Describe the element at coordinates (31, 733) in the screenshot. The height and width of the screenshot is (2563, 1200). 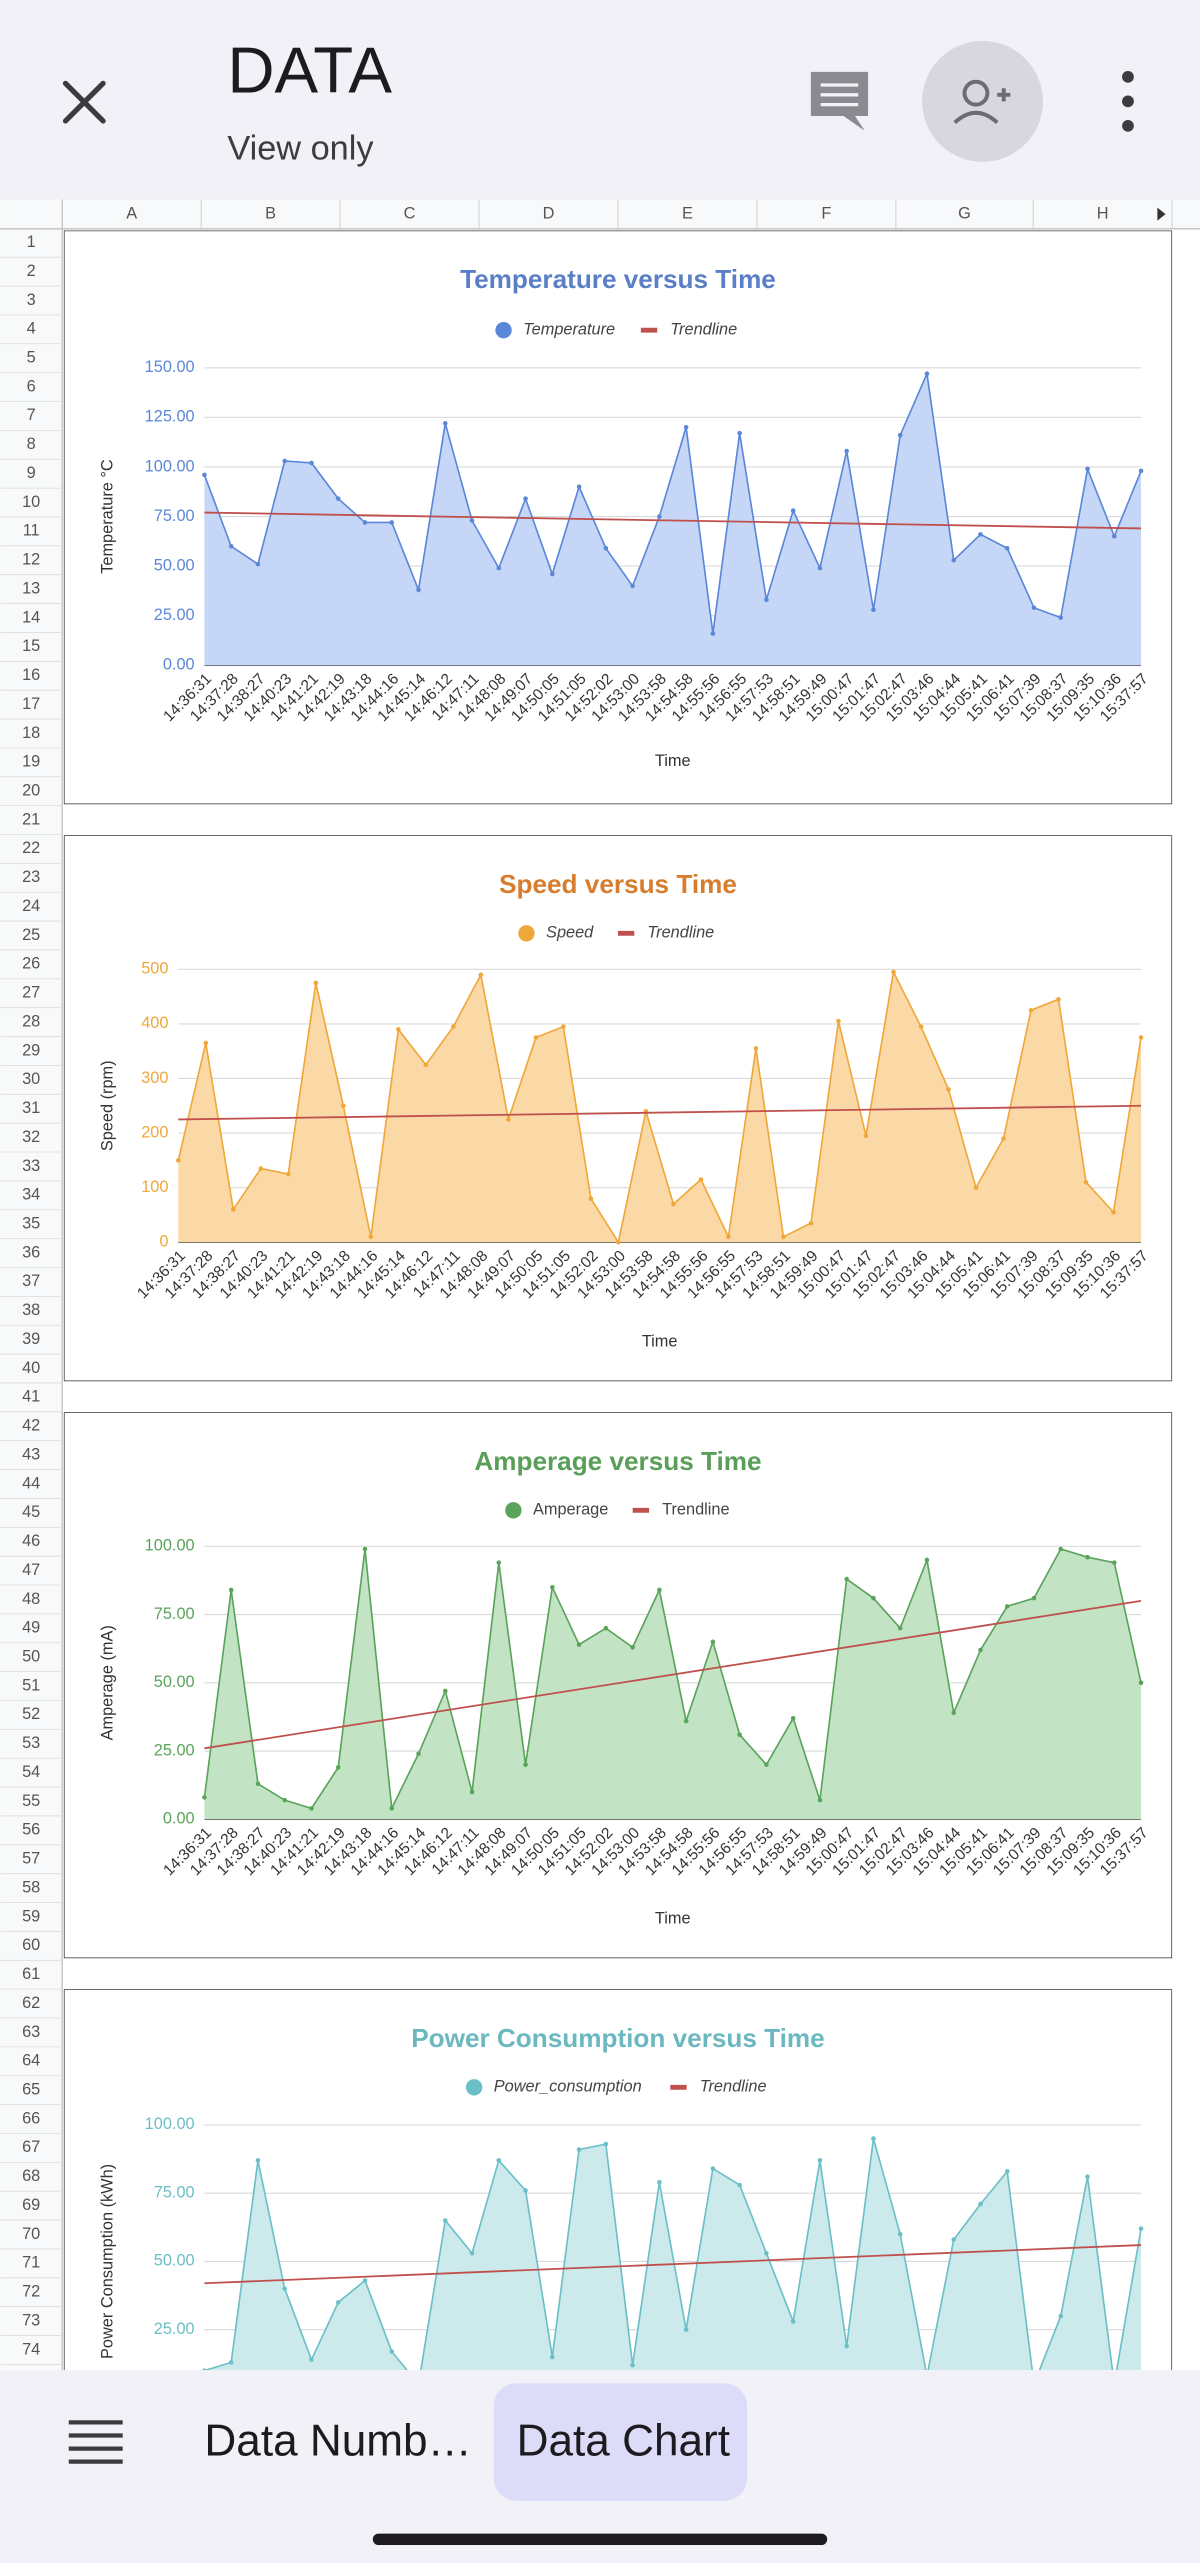
I see `row-header: 18` at that location.